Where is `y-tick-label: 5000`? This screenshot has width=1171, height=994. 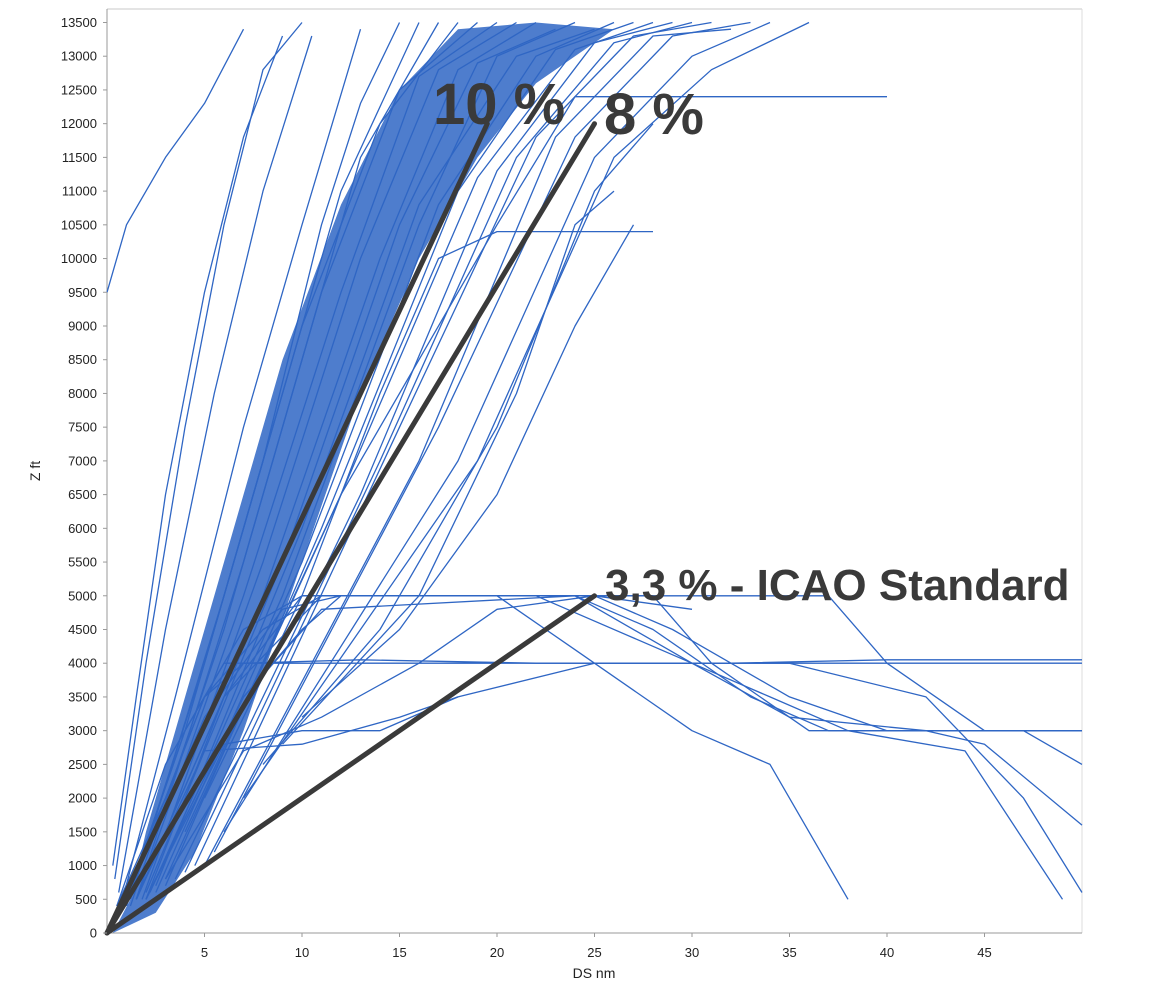 y-tick-label: 5000 is located at coordinates (82, 595).